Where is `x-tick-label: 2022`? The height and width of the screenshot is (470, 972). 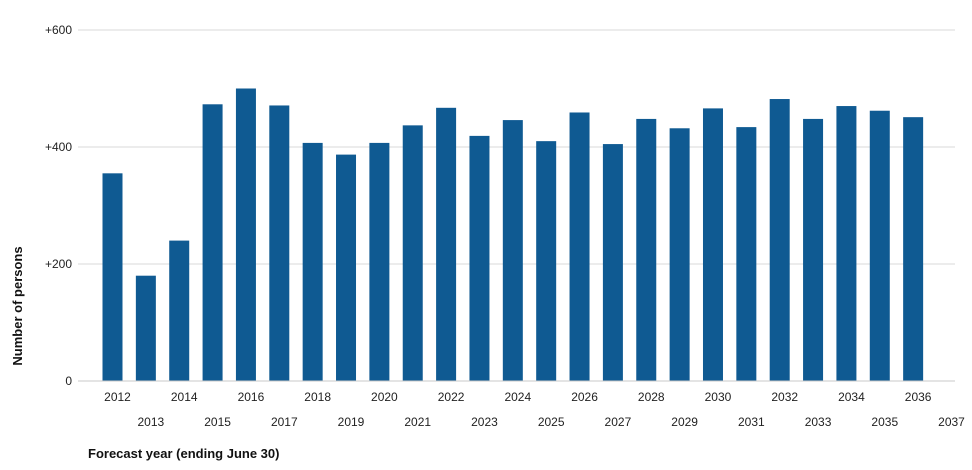 x-tick-label: 2022 is located at coordinates (451, 397).